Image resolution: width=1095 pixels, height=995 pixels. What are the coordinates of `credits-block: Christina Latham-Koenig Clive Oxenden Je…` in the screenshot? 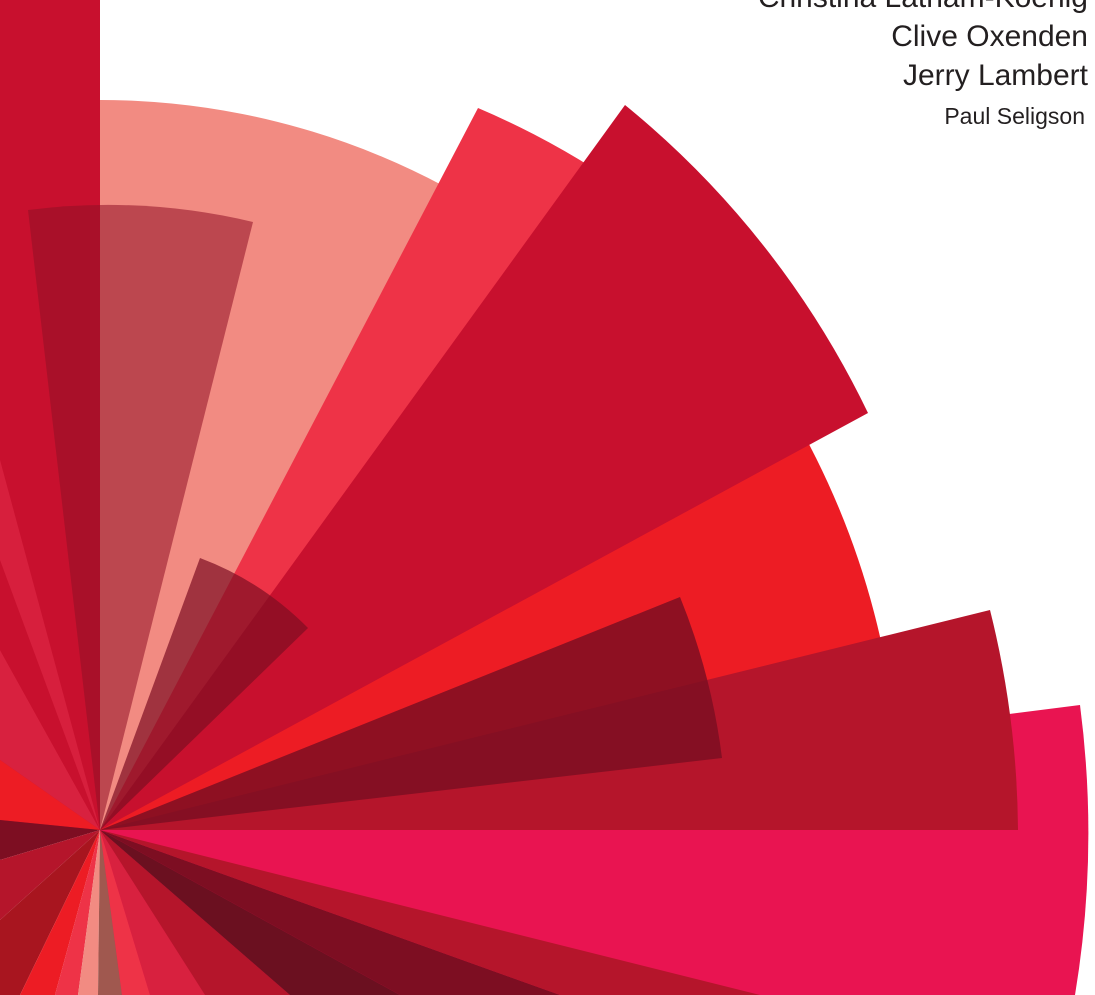 It's located at (923, 65).